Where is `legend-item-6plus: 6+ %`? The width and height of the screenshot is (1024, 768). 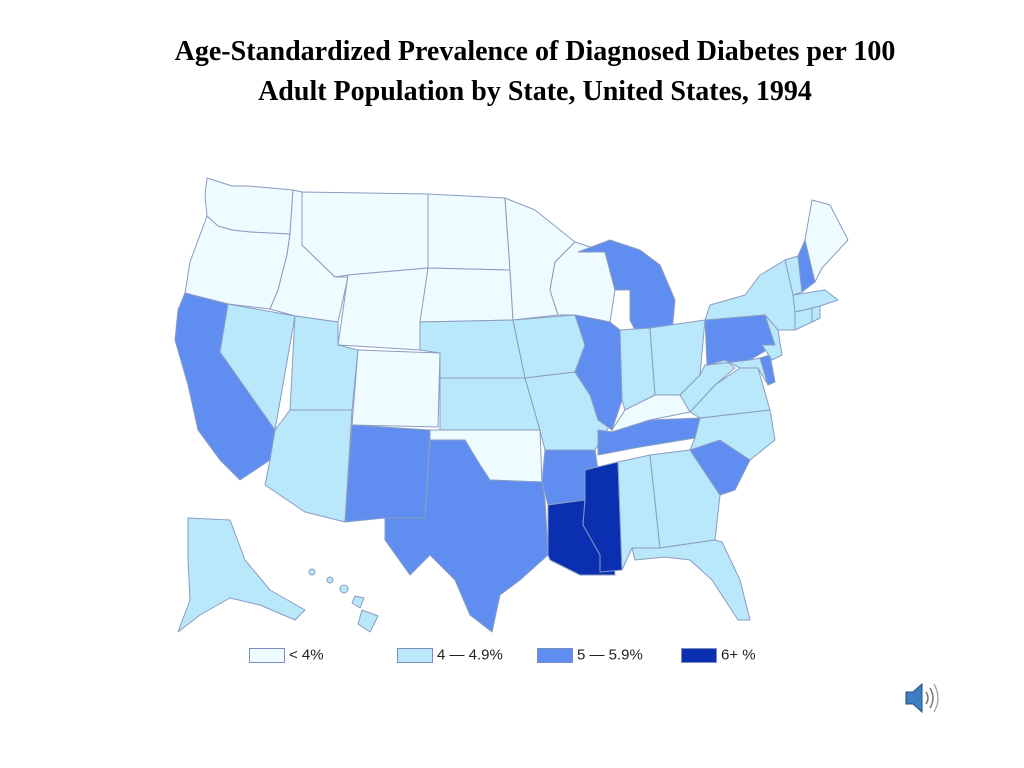
legend-item-6plus: 6+ % is located at coordinates (718, 655).